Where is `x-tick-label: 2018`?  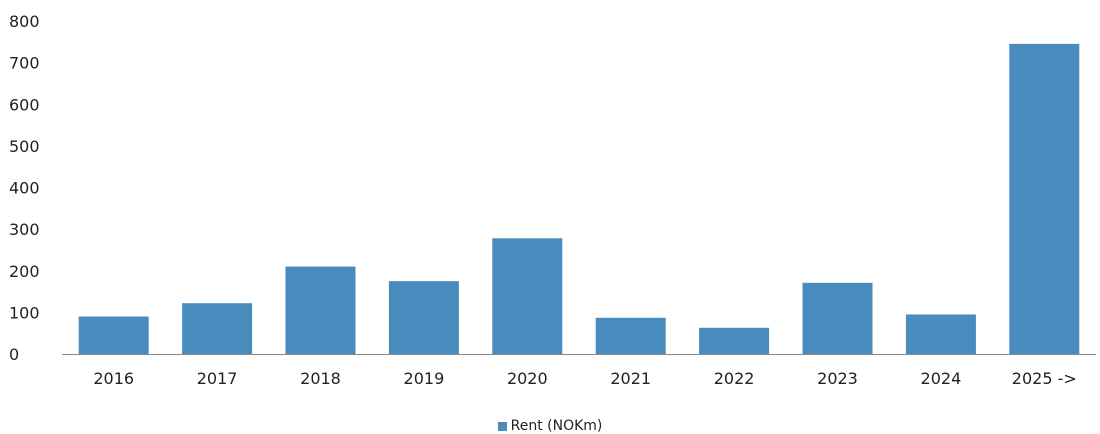 x-tick-label: 2018 is located at coordinates (320, 378).